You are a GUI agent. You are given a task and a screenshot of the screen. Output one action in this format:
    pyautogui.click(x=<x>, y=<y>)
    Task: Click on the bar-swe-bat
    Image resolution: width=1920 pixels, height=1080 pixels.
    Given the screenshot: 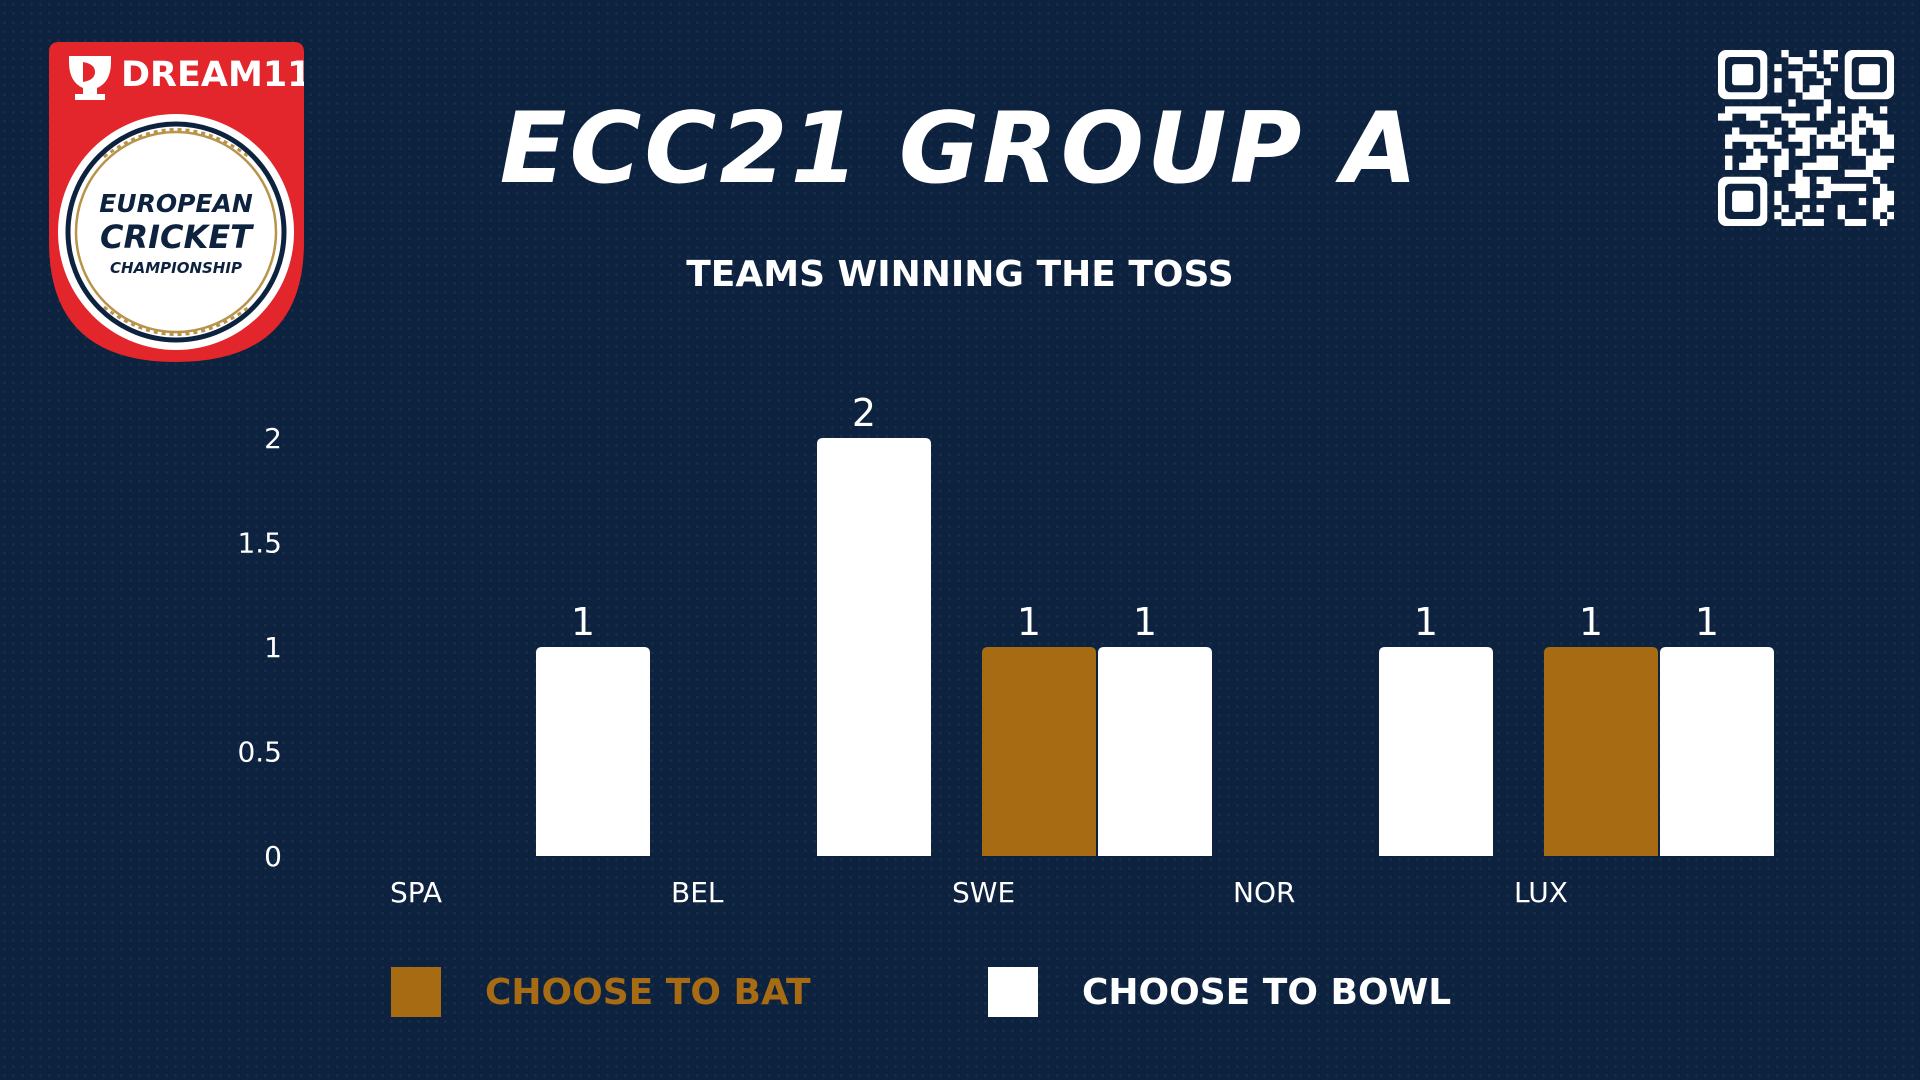 What is the action you would take?
    pyautogui.click(x=1039, y=751)
    